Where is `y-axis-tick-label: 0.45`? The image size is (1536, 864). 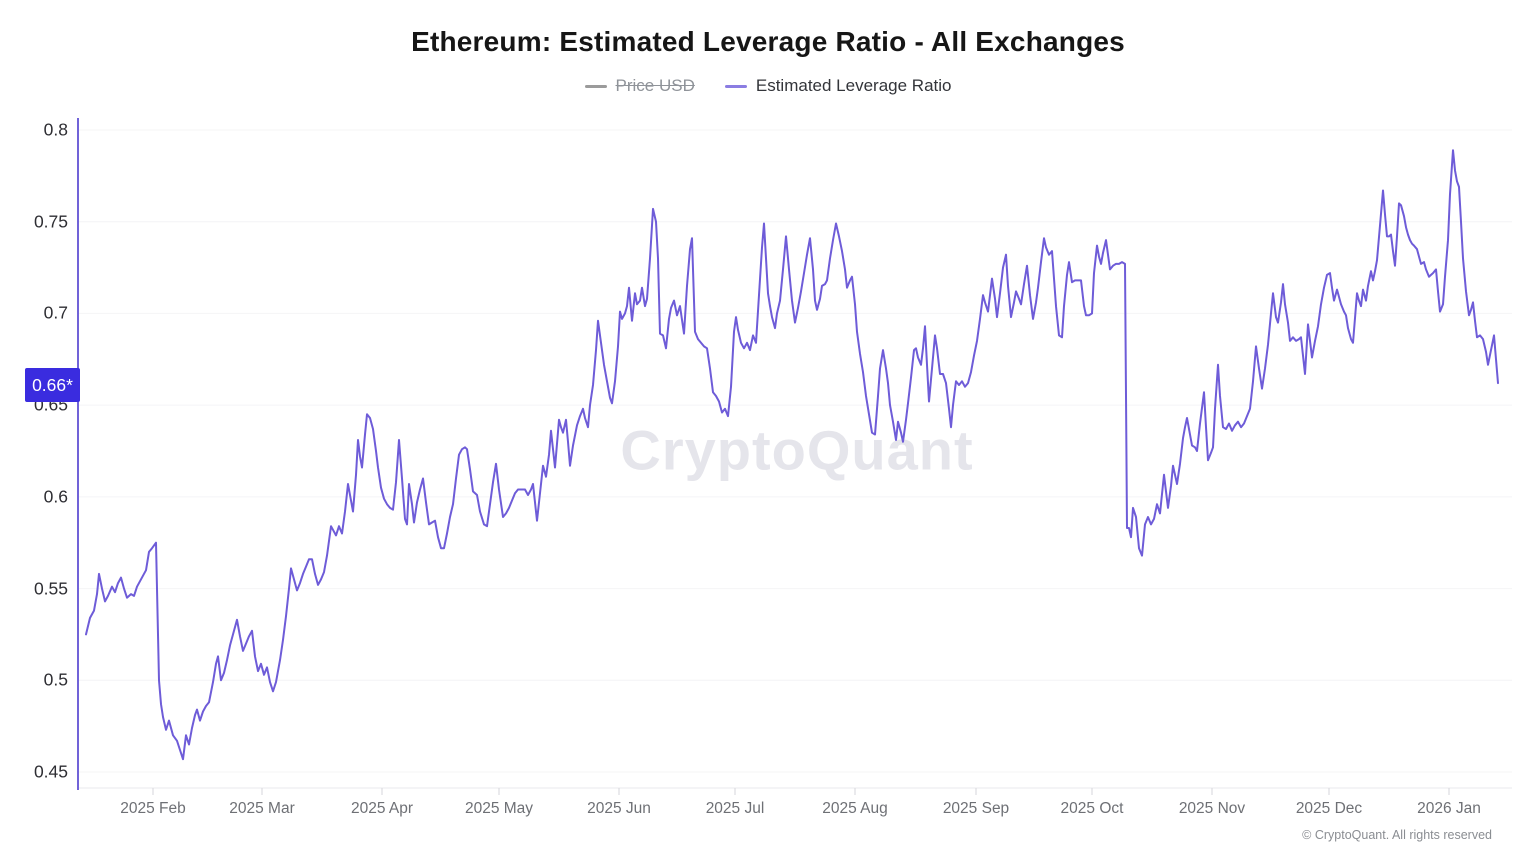 y-axis-tick-label: 0.45 is located at coordinates (50, 771).